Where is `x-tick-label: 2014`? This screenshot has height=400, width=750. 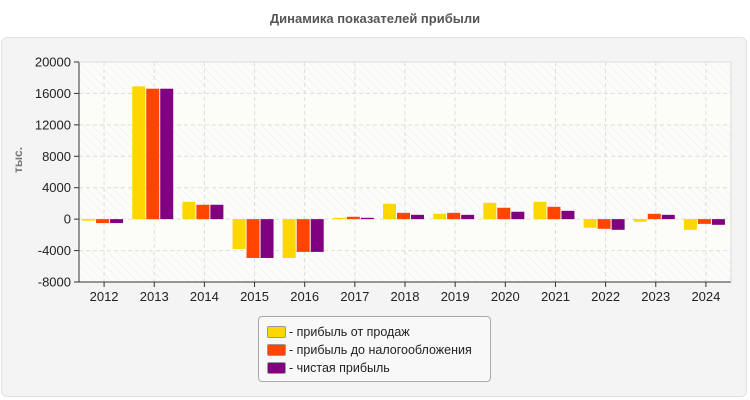 x-tick-label: 2014 is located at coordinates (204, 296).